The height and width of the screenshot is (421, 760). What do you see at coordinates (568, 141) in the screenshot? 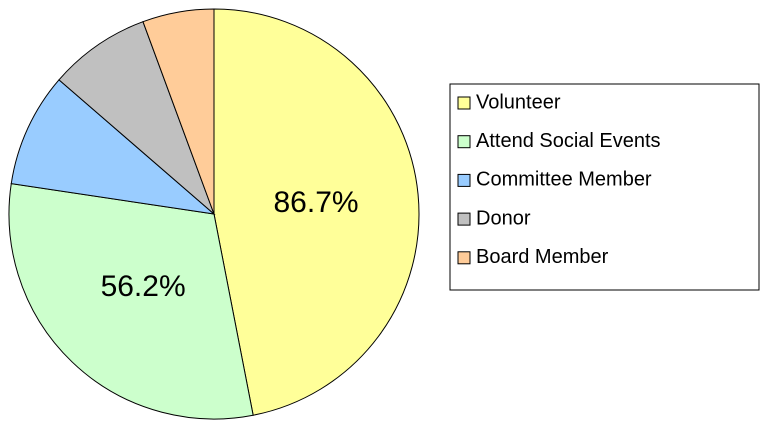
I see `legend-label: Attend Social Events` at bounding box center [568, 141].